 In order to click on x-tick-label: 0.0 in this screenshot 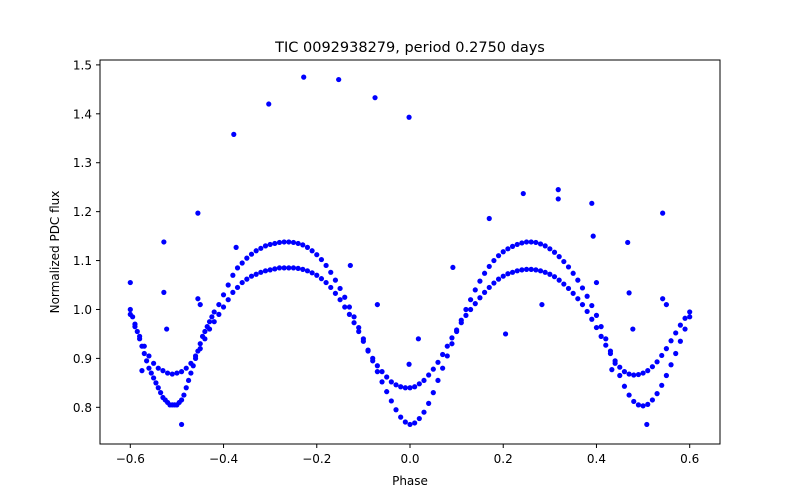, I will do `click(409, 459)`.